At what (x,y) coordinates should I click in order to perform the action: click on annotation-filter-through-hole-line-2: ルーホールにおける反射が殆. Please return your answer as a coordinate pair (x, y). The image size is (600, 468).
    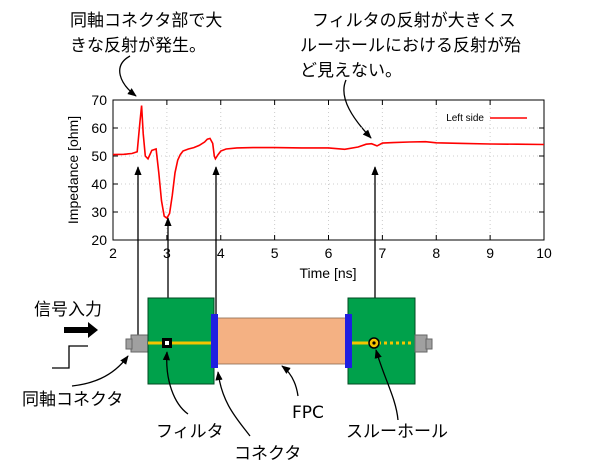
    Looking at the image, I should click on (410, 46).